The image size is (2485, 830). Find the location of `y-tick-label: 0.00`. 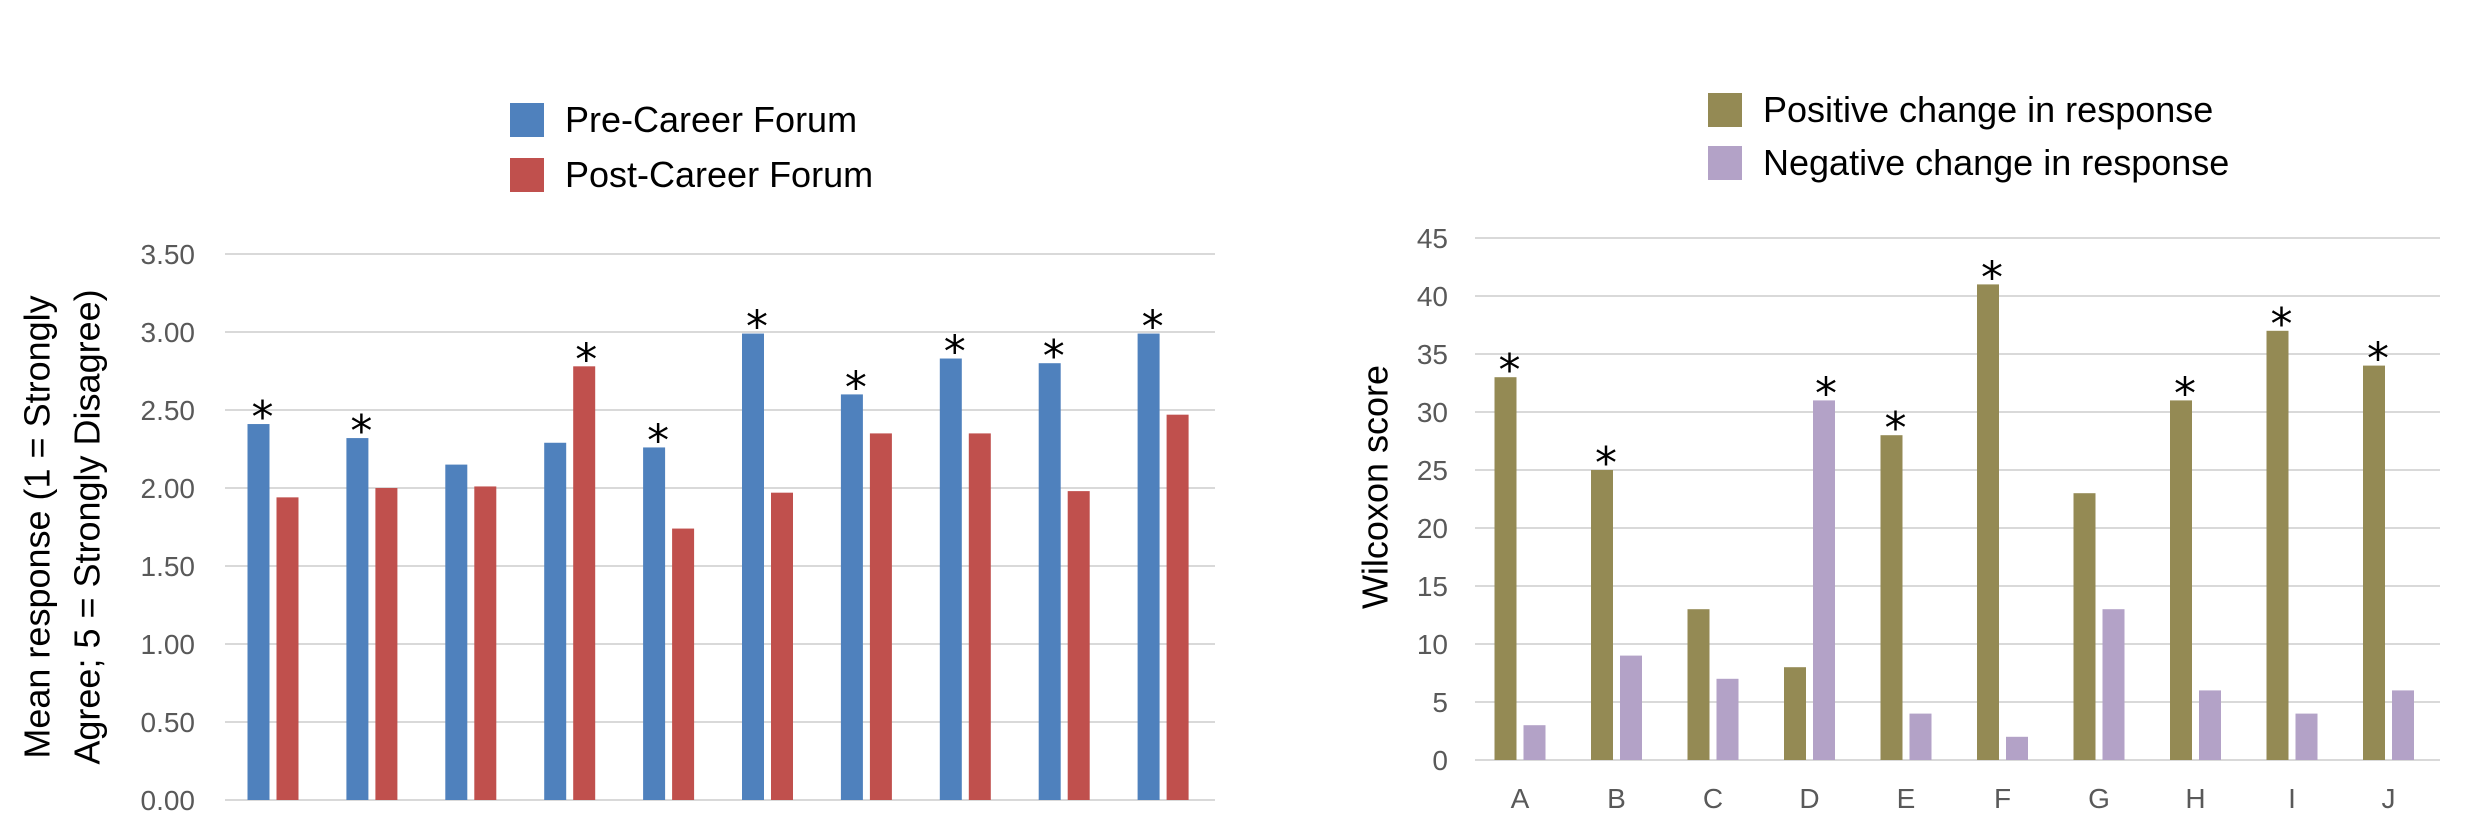

y-tick-label: 0.00 is located at coordinates (168, 800).